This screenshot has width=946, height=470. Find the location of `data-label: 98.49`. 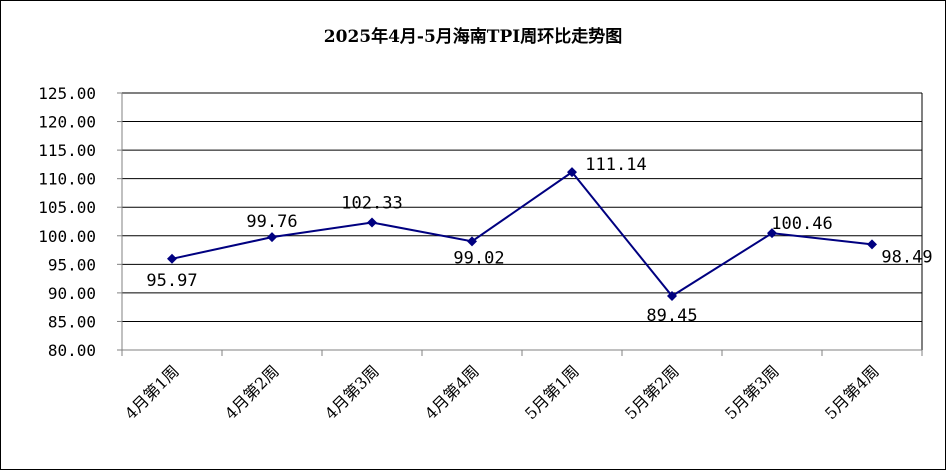

data-label: 98.49 is located at coordinates (906, 257).